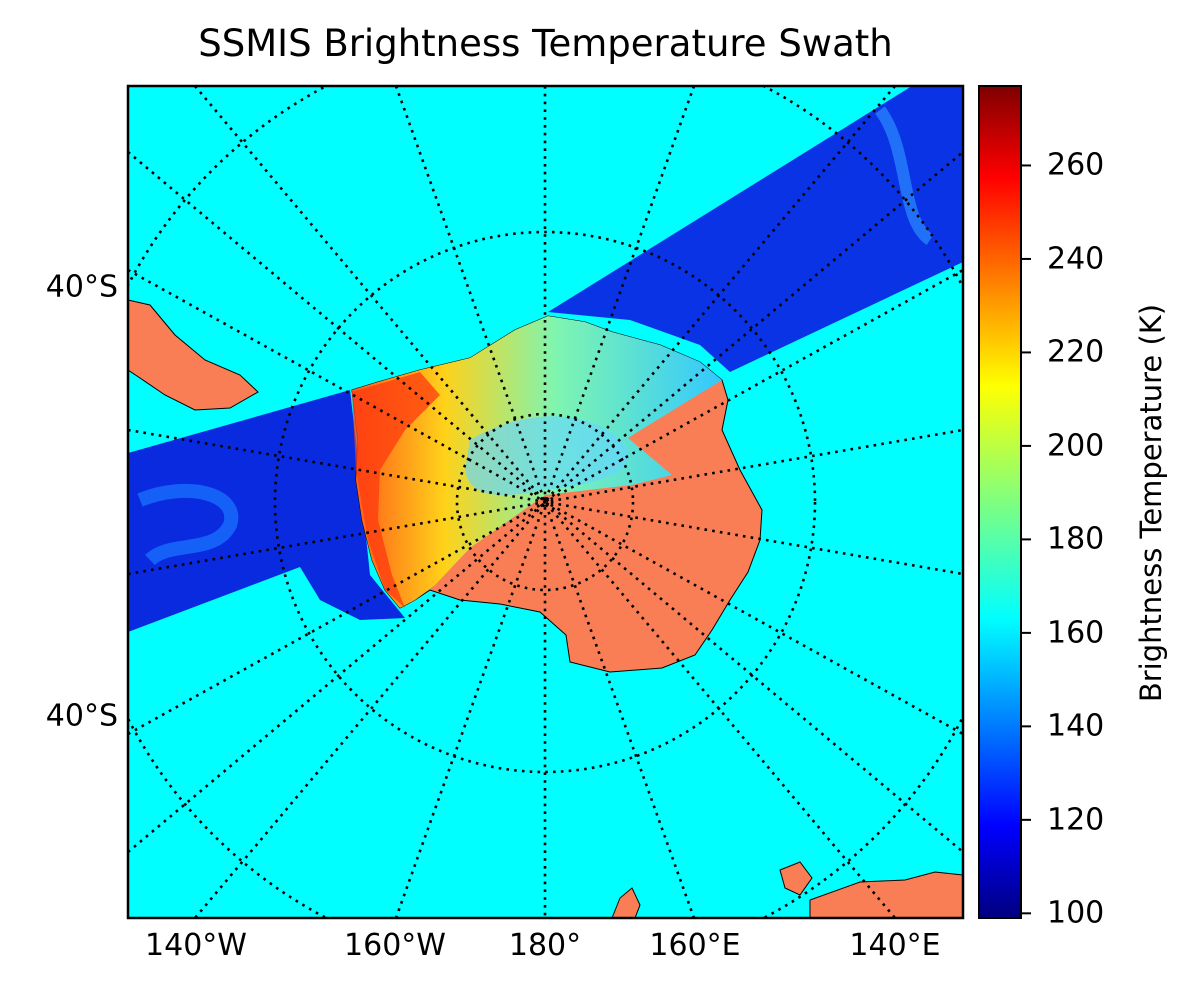  What do you see at coordinates (395, 945) in the screenshot?
I see `lon-label-160w: 160°W` at bounding box center [395, 945].